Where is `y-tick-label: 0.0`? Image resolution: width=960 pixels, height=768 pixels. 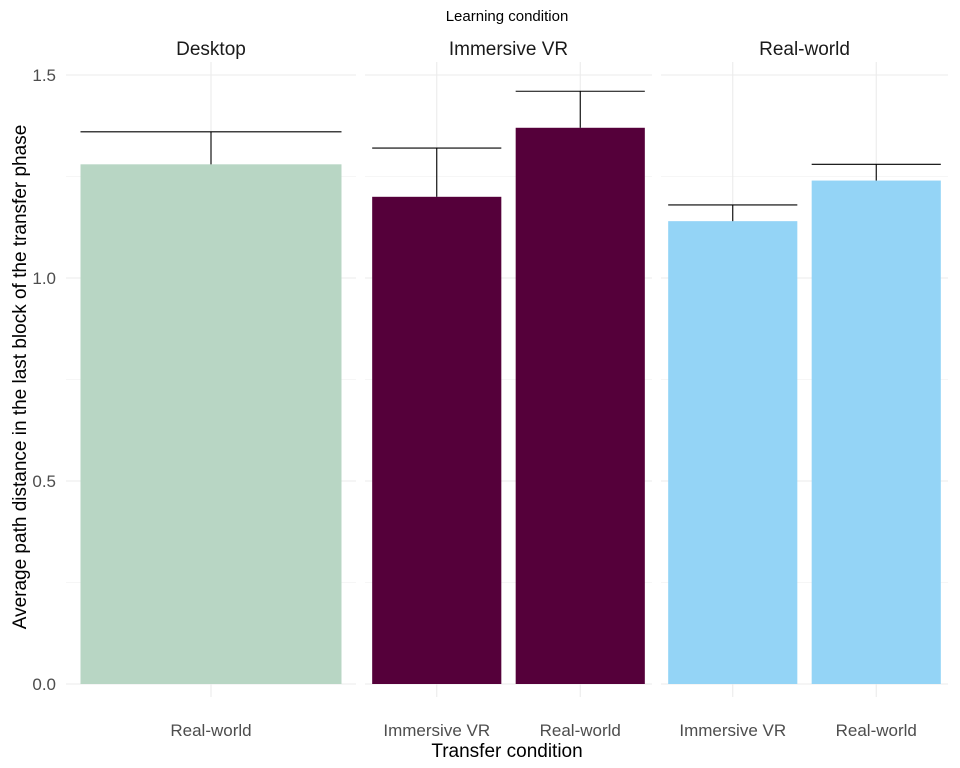 y-tick-label: 0.0 is located at coordinates (44, 684).